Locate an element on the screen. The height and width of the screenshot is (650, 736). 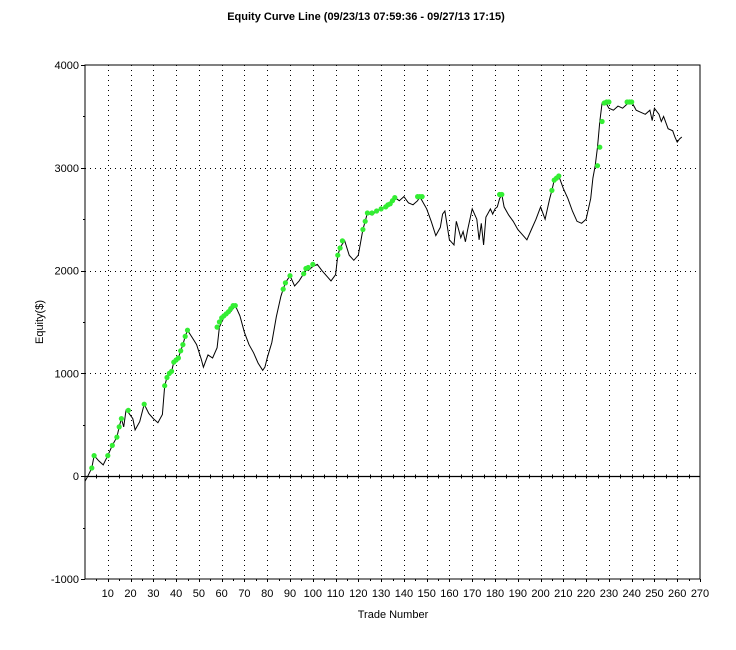
x-tick-label: 40 is located at coordinates (176, 594).